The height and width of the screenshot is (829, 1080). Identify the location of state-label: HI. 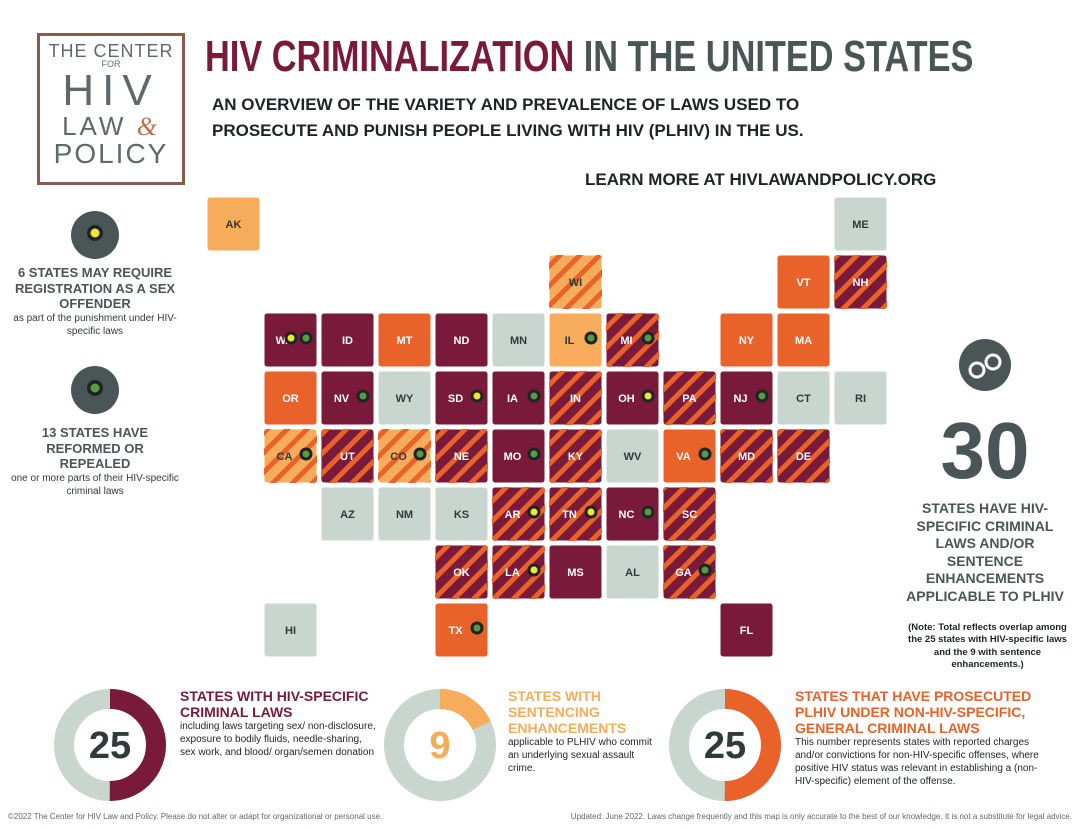
(290, 631).